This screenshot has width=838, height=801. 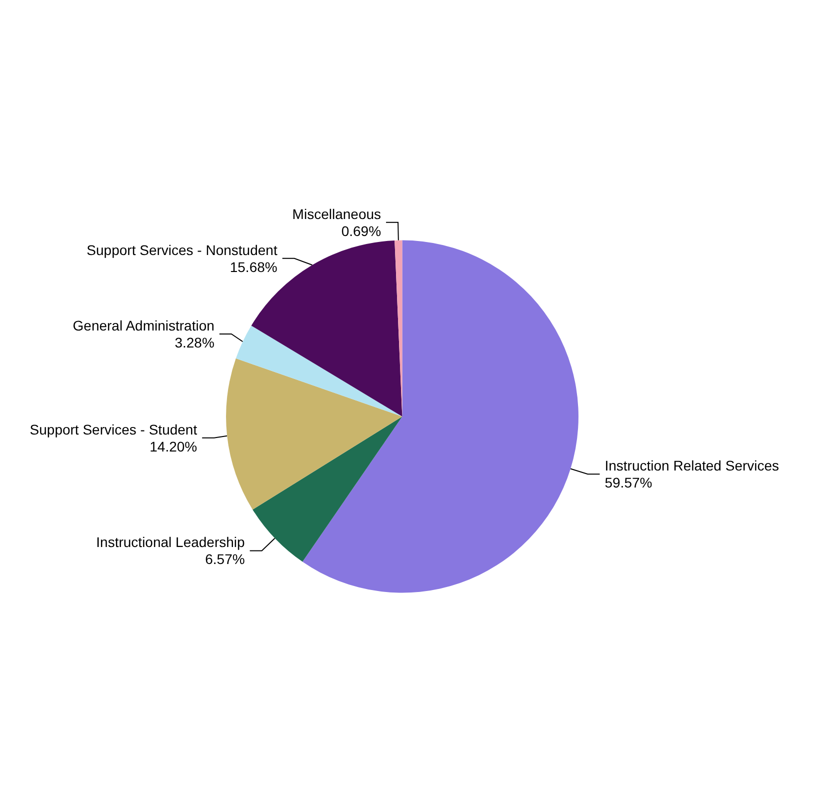 What do you see at coordinates (114, 429) in the screenshot?
I see `slice-label: Support Services - Student` at bounding box center [114, 429].